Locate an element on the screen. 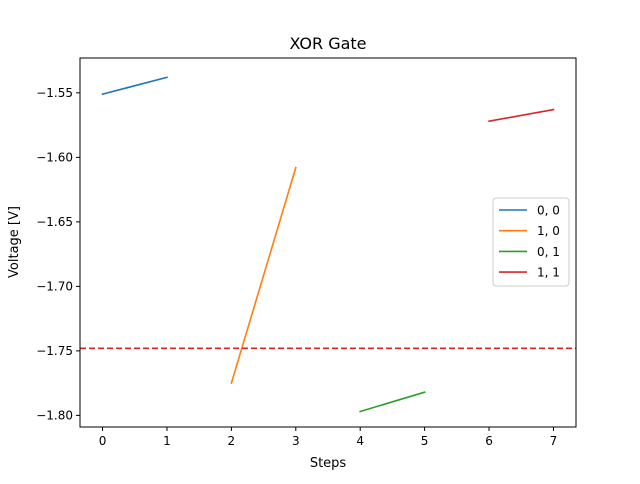 The height and width of the screenshot is (484, 640). x-tick-label: 1 is located at coordinates (167, 441).